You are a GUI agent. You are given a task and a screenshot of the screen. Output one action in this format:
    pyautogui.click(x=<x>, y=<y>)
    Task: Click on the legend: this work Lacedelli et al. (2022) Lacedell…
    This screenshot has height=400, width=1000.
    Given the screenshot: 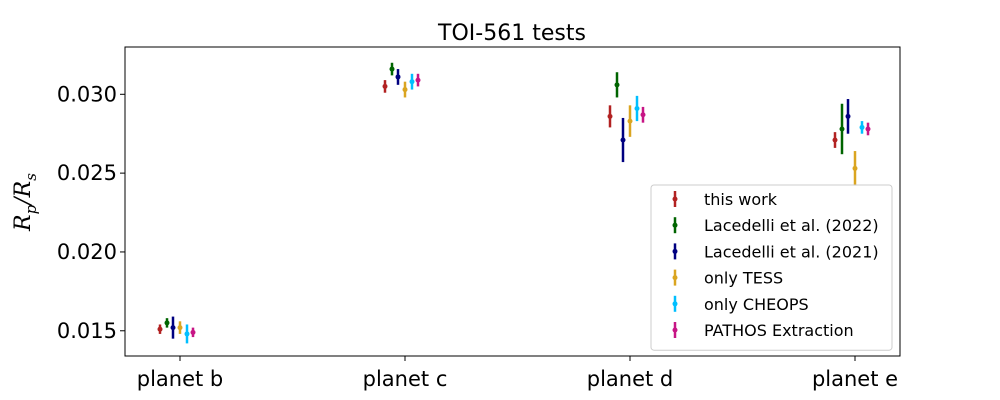 What is the action you would take?
    pyautogui.click(x=771, y=267)
    